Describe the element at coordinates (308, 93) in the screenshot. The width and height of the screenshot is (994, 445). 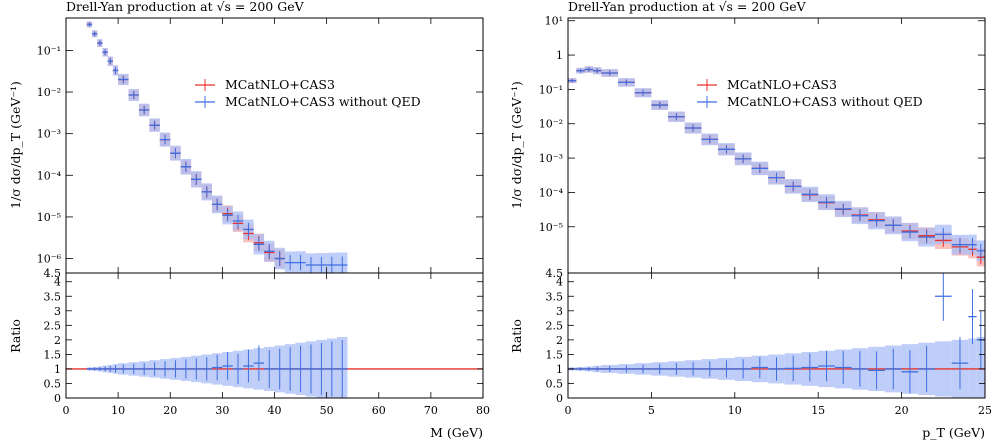
I see `left-legend: MCatNLO+CAS3 MCatNLO+CAS3 without QED` at that location.